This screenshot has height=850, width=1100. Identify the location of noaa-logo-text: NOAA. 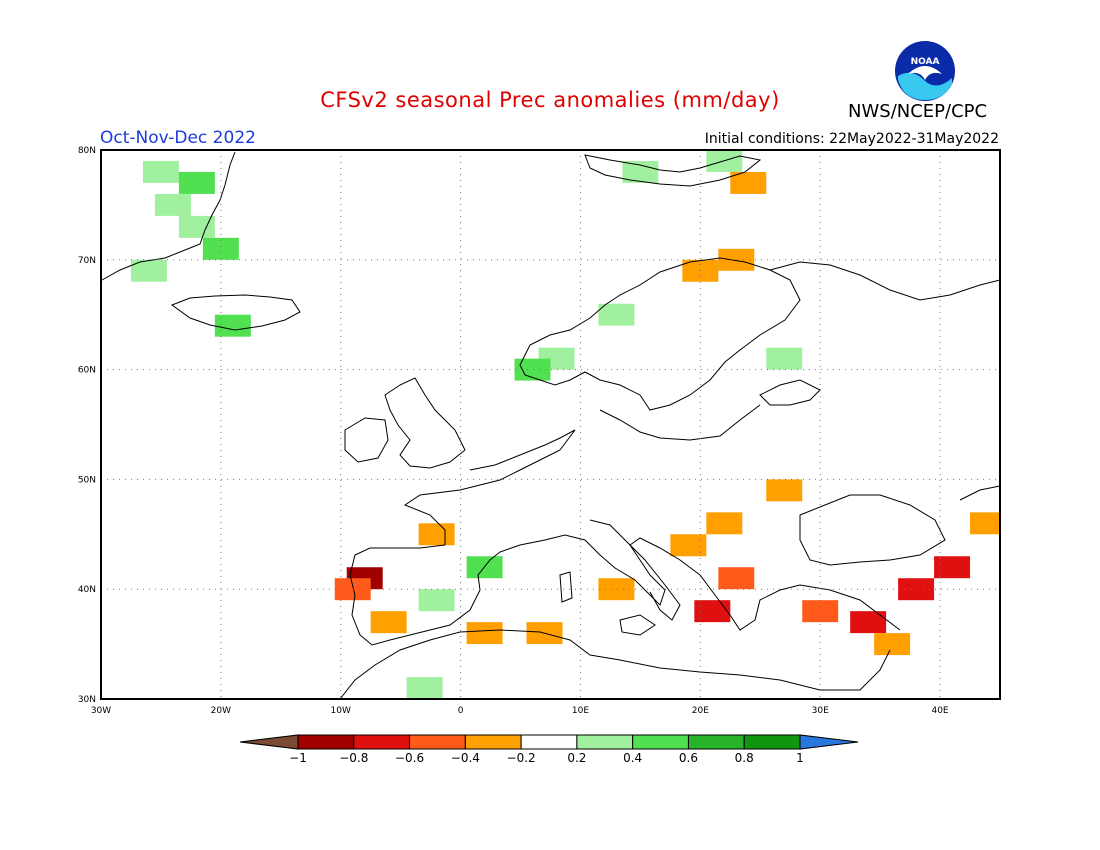
(925, 62).